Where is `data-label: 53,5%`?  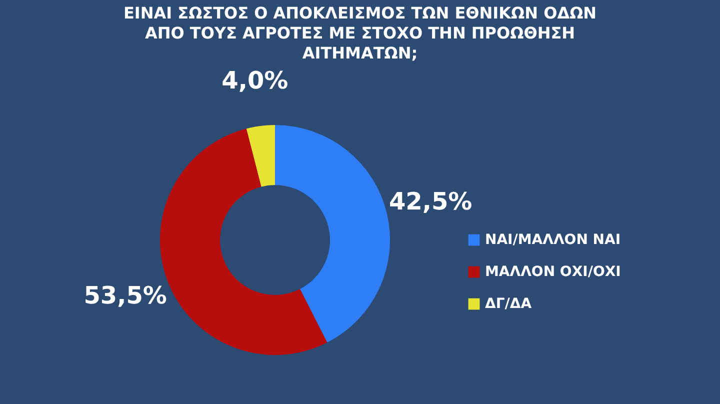 data-label: 53,5% is located at coordinates (125, 296).